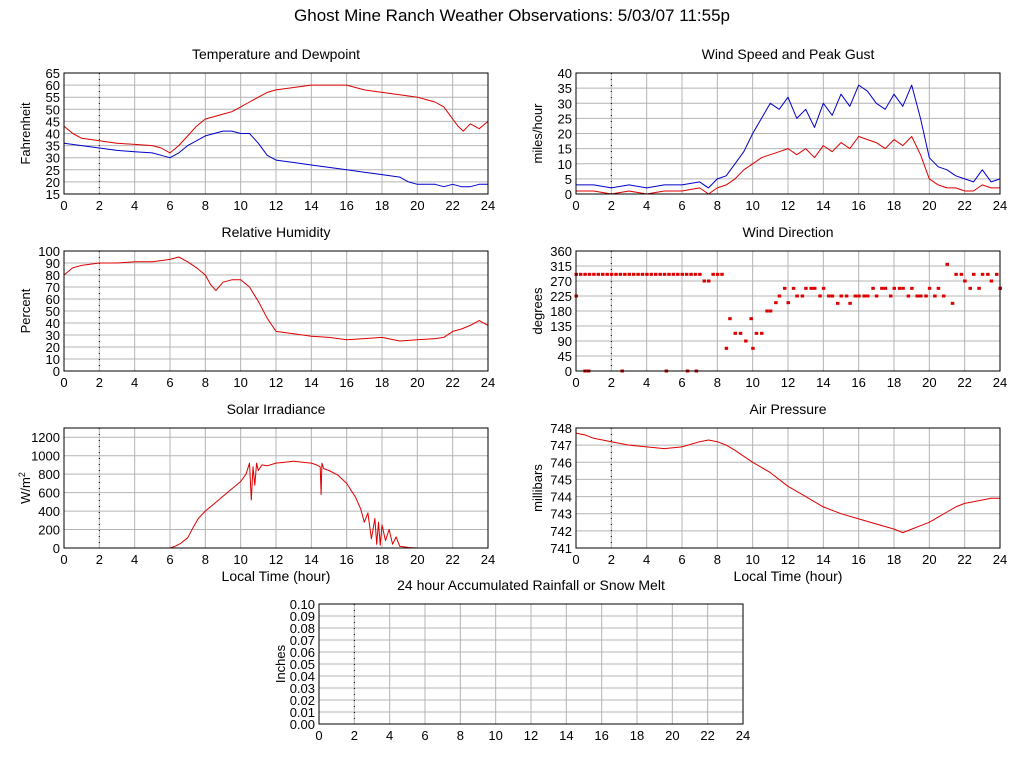 The height and width of the screenshot is (768, 1024). What do you see at coordinates (611, 382) in the screenshot?
I see `wind-direction-xtick-label: 2` at bounding box center [611, 382].